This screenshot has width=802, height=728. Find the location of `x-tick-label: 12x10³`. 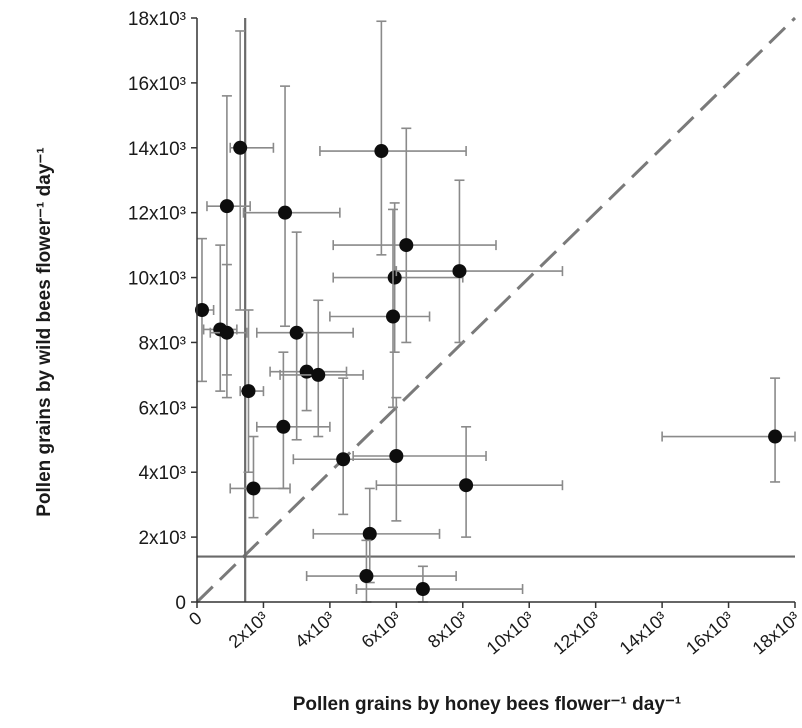

x-tick-label: 12x10³ is located at coordinates (576, 633).